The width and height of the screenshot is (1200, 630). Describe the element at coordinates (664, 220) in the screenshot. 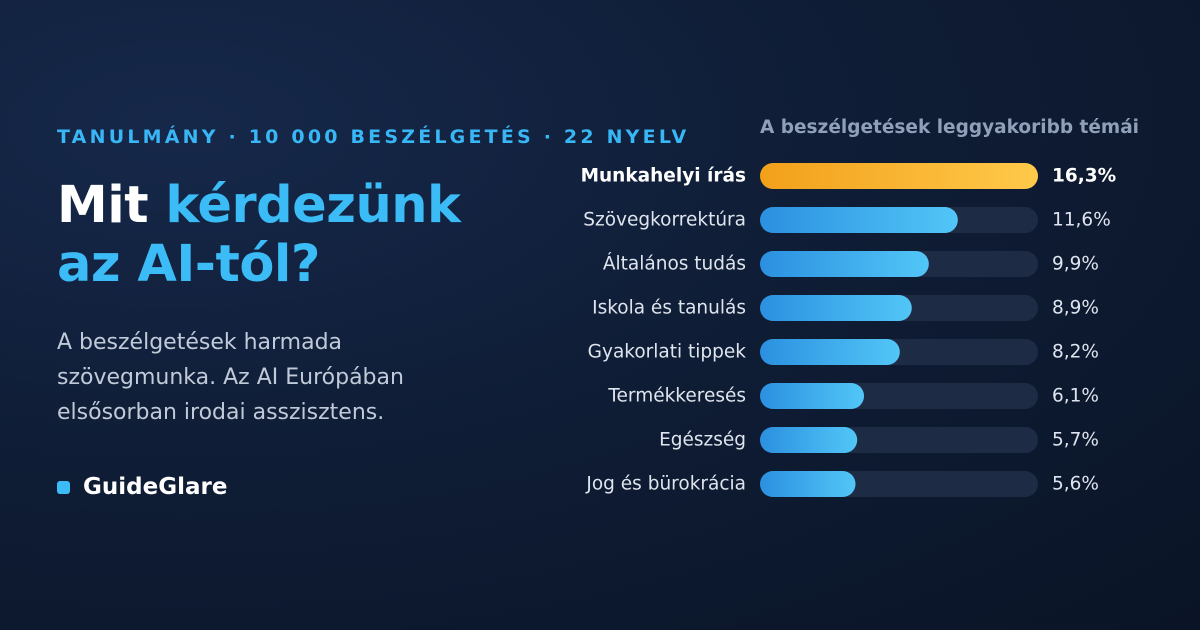

I see `bar-label: Szövegkorrektúra` at that location.